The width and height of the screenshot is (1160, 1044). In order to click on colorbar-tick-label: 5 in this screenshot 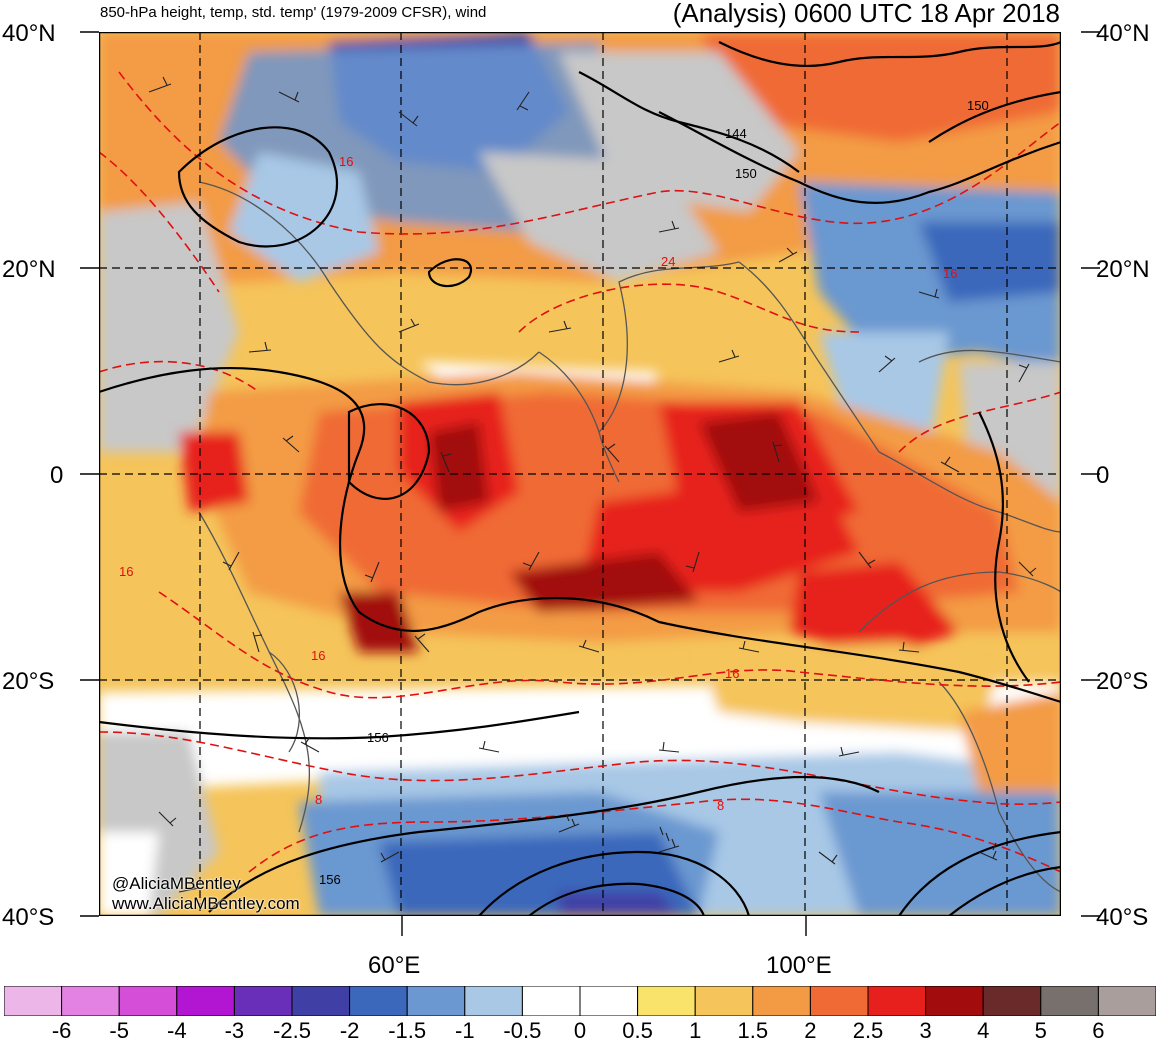, I will do `click(1040, 1030)`.